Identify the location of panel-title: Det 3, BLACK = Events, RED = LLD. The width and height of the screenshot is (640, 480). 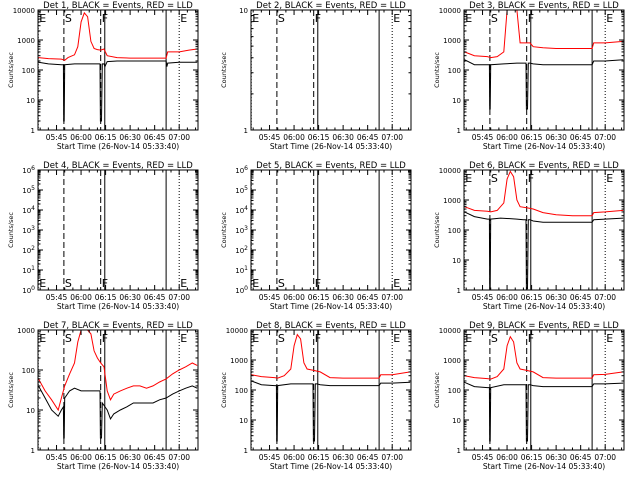
(544, 6).